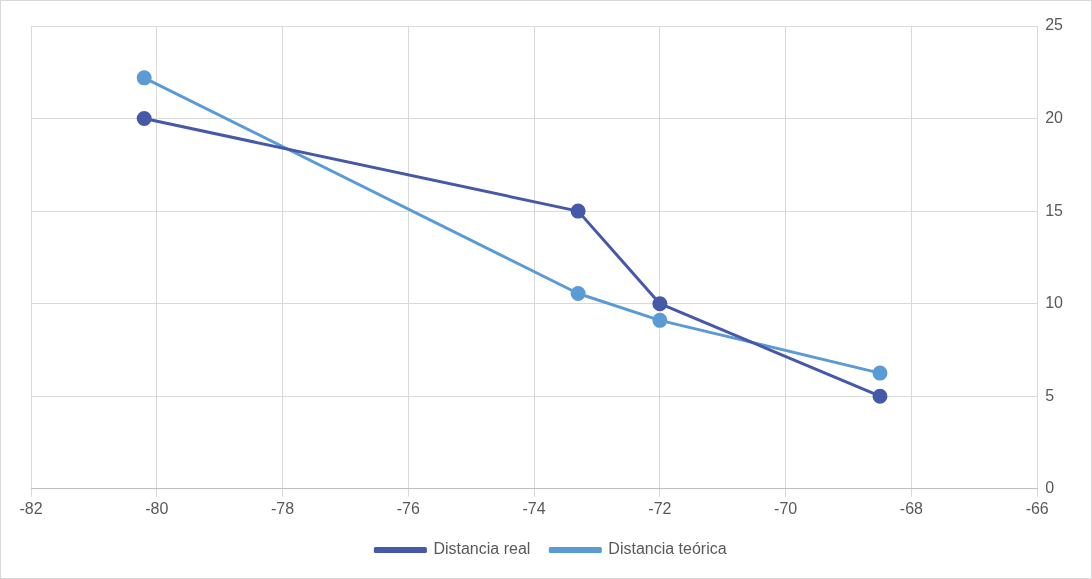 The width and height of the screenshot is (1092, 579). I want to click on y-tick-label: 25, so click(1054, 25).